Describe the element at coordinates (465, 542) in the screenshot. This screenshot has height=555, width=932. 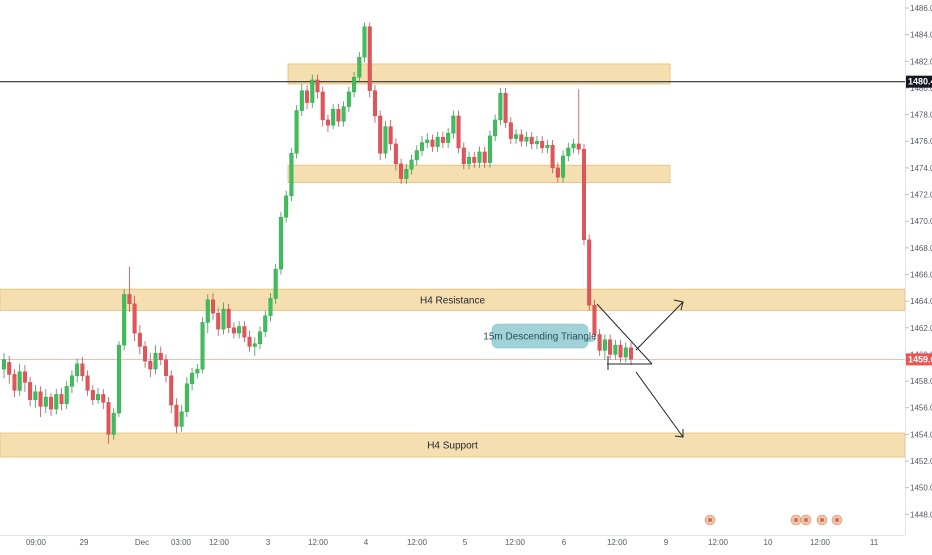
I see `x-tick-label: 5` at that location.